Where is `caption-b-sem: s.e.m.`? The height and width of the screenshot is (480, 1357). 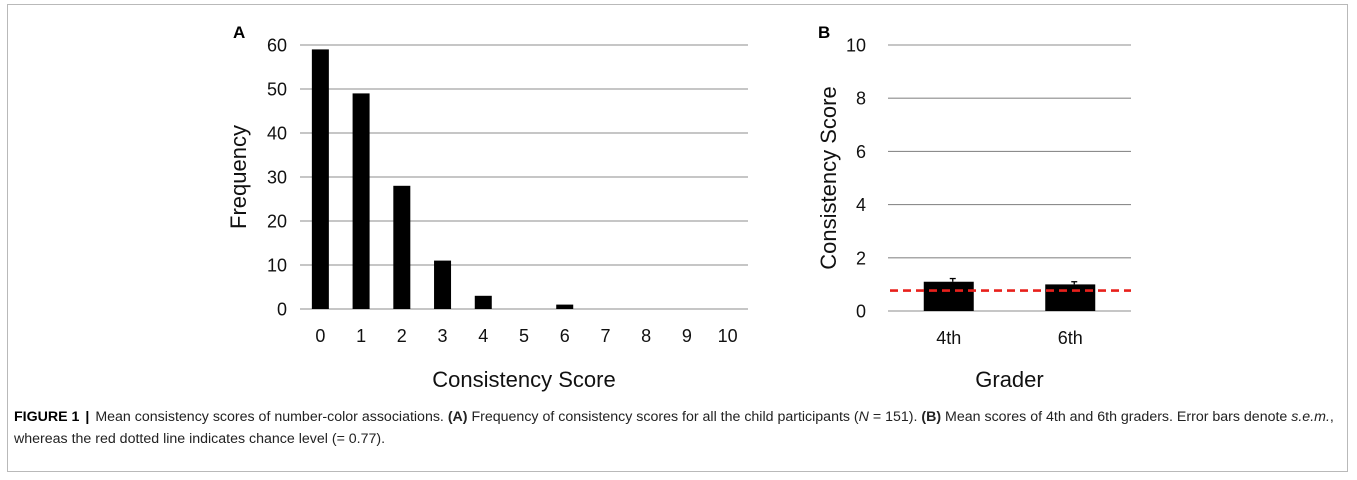
caption-b-sem: s.e.m. is located at coordinates (1310, 417).